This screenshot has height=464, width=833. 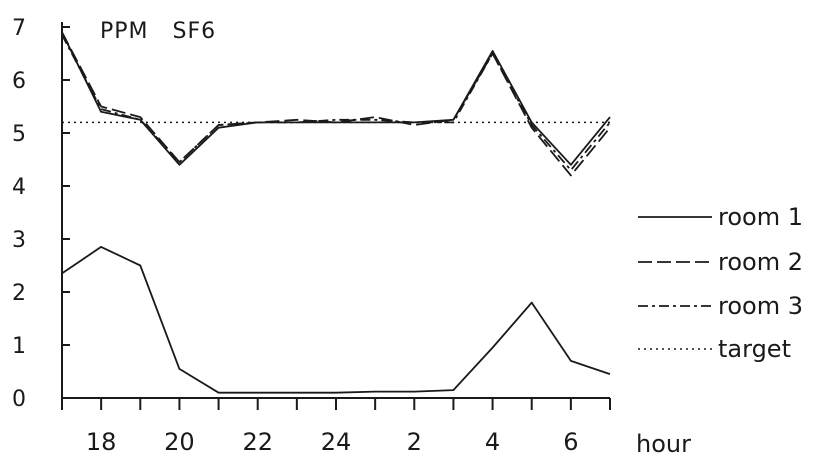 I want to click on legend-label: room 2, so click(x=760, y=262).